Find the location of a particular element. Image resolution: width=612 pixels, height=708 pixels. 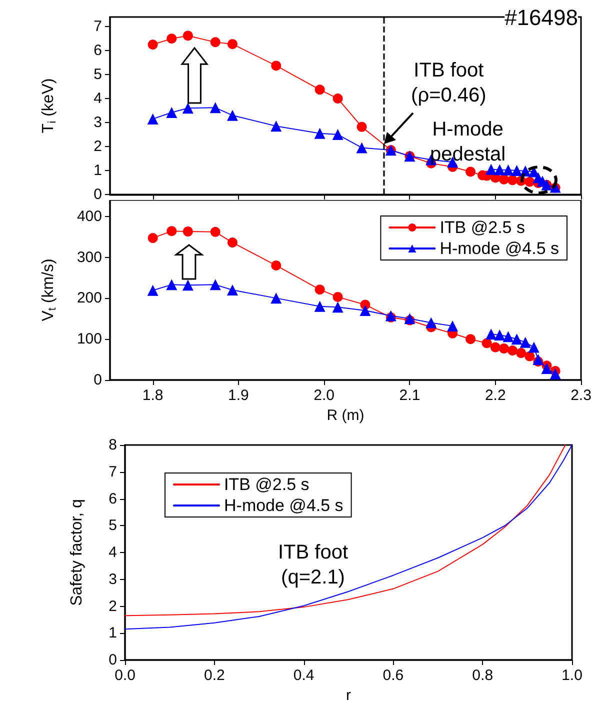

x-tick-label: 0.0 is located at coordinates (125, 675).